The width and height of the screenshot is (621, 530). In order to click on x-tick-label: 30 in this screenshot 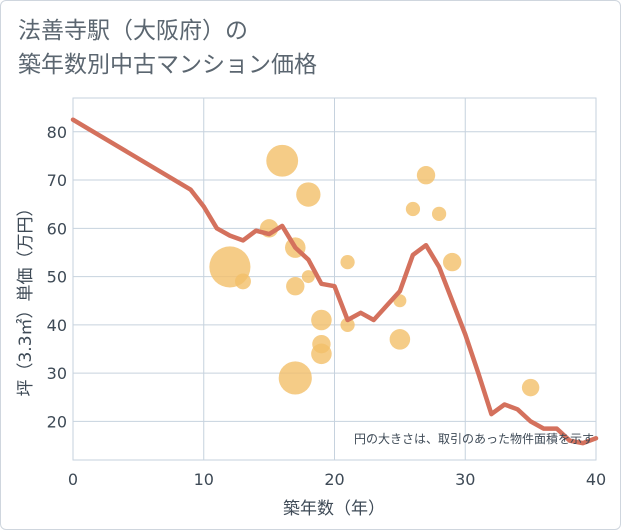, I will do `click(465, 479)`.